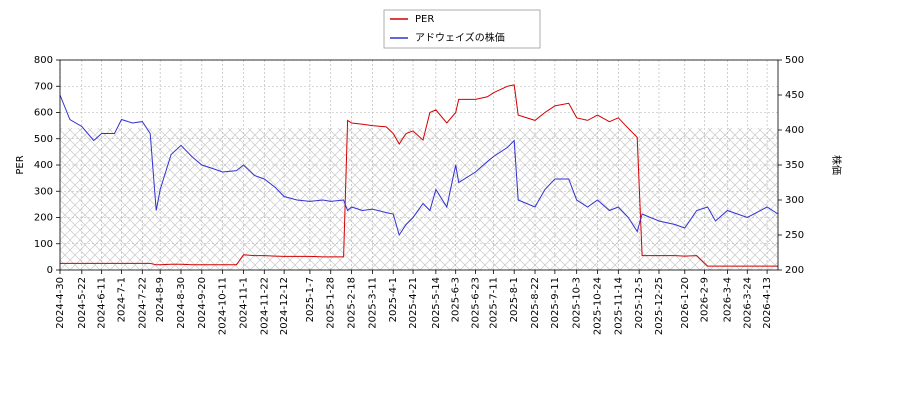 The height and width of the screenshot is (400, 900). I want to click on y2-tick-label: 300, so click(794, 200).